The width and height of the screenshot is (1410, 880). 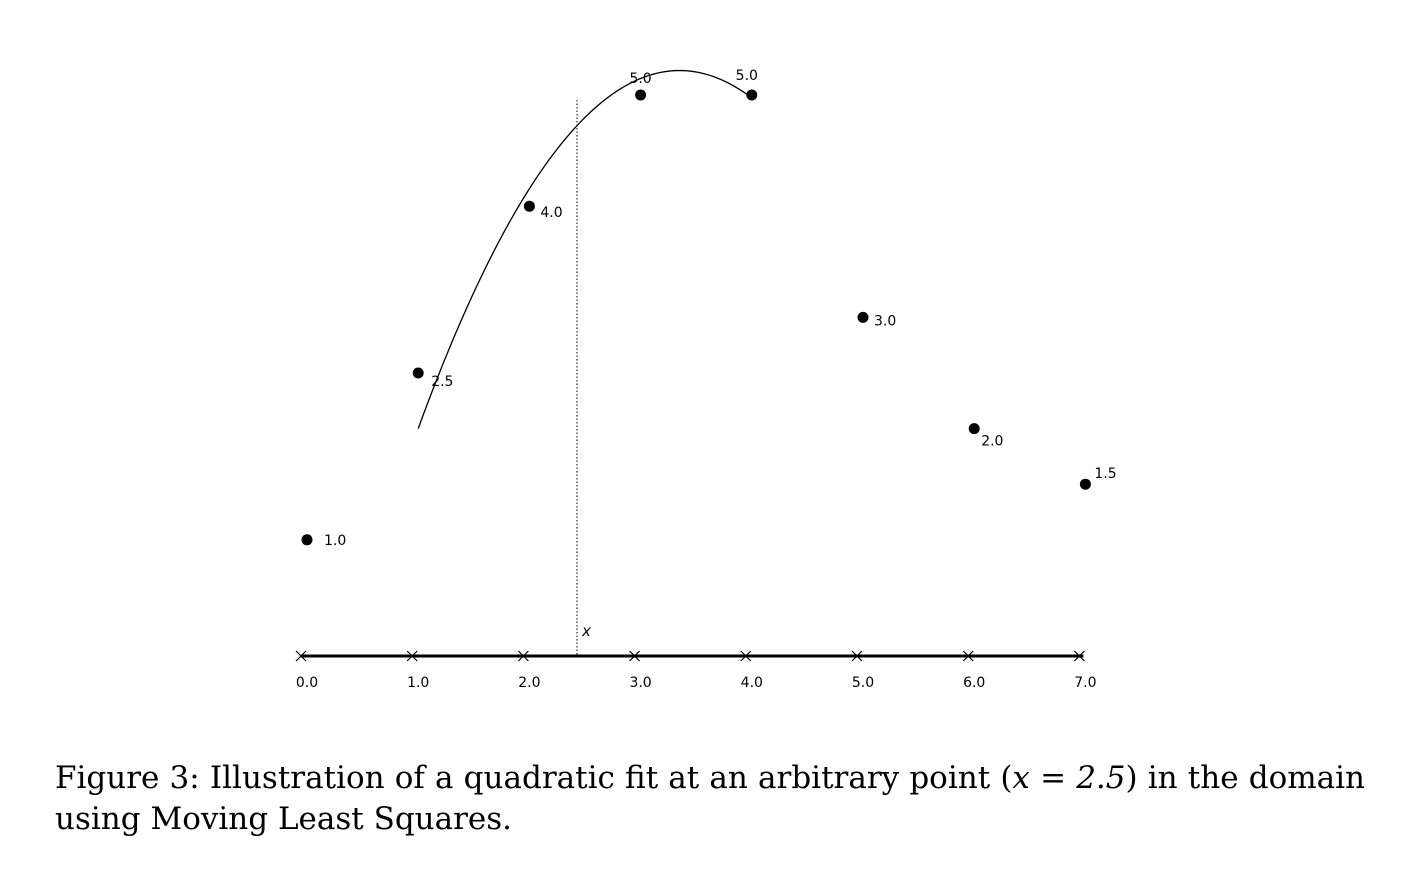 What do you see at coordinates (529, 683) in the screenshot?
I see `x-tick-label: 2.0` at bounding box center [529, 683].